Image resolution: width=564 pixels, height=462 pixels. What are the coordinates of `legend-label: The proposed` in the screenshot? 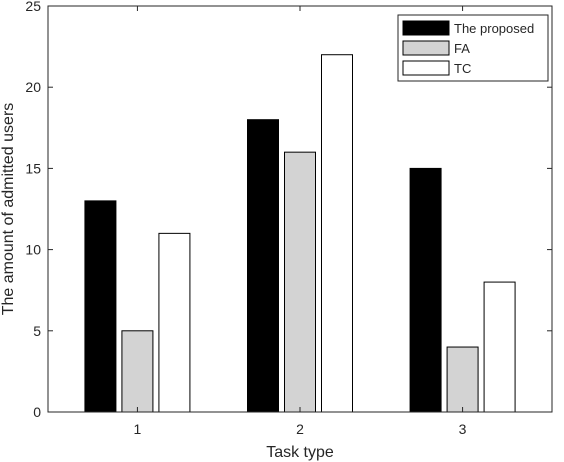 It's located at (494, 28).